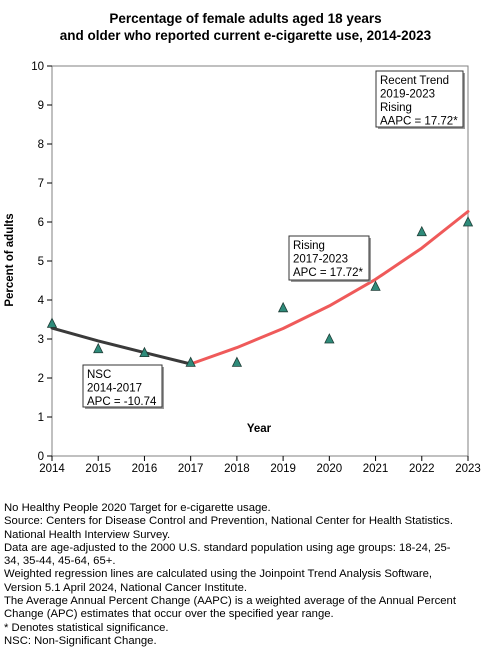 The width and height of the screenshot is (491, 648). I want to click on x-tick-label: 2022, so click(422, 469).